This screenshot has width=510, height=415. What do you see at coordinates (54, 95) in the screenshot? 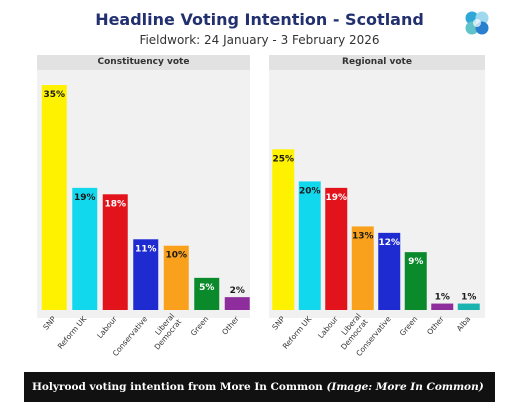
I see `constituency-data-label-0: 35%` at bounding box center [54, 95].